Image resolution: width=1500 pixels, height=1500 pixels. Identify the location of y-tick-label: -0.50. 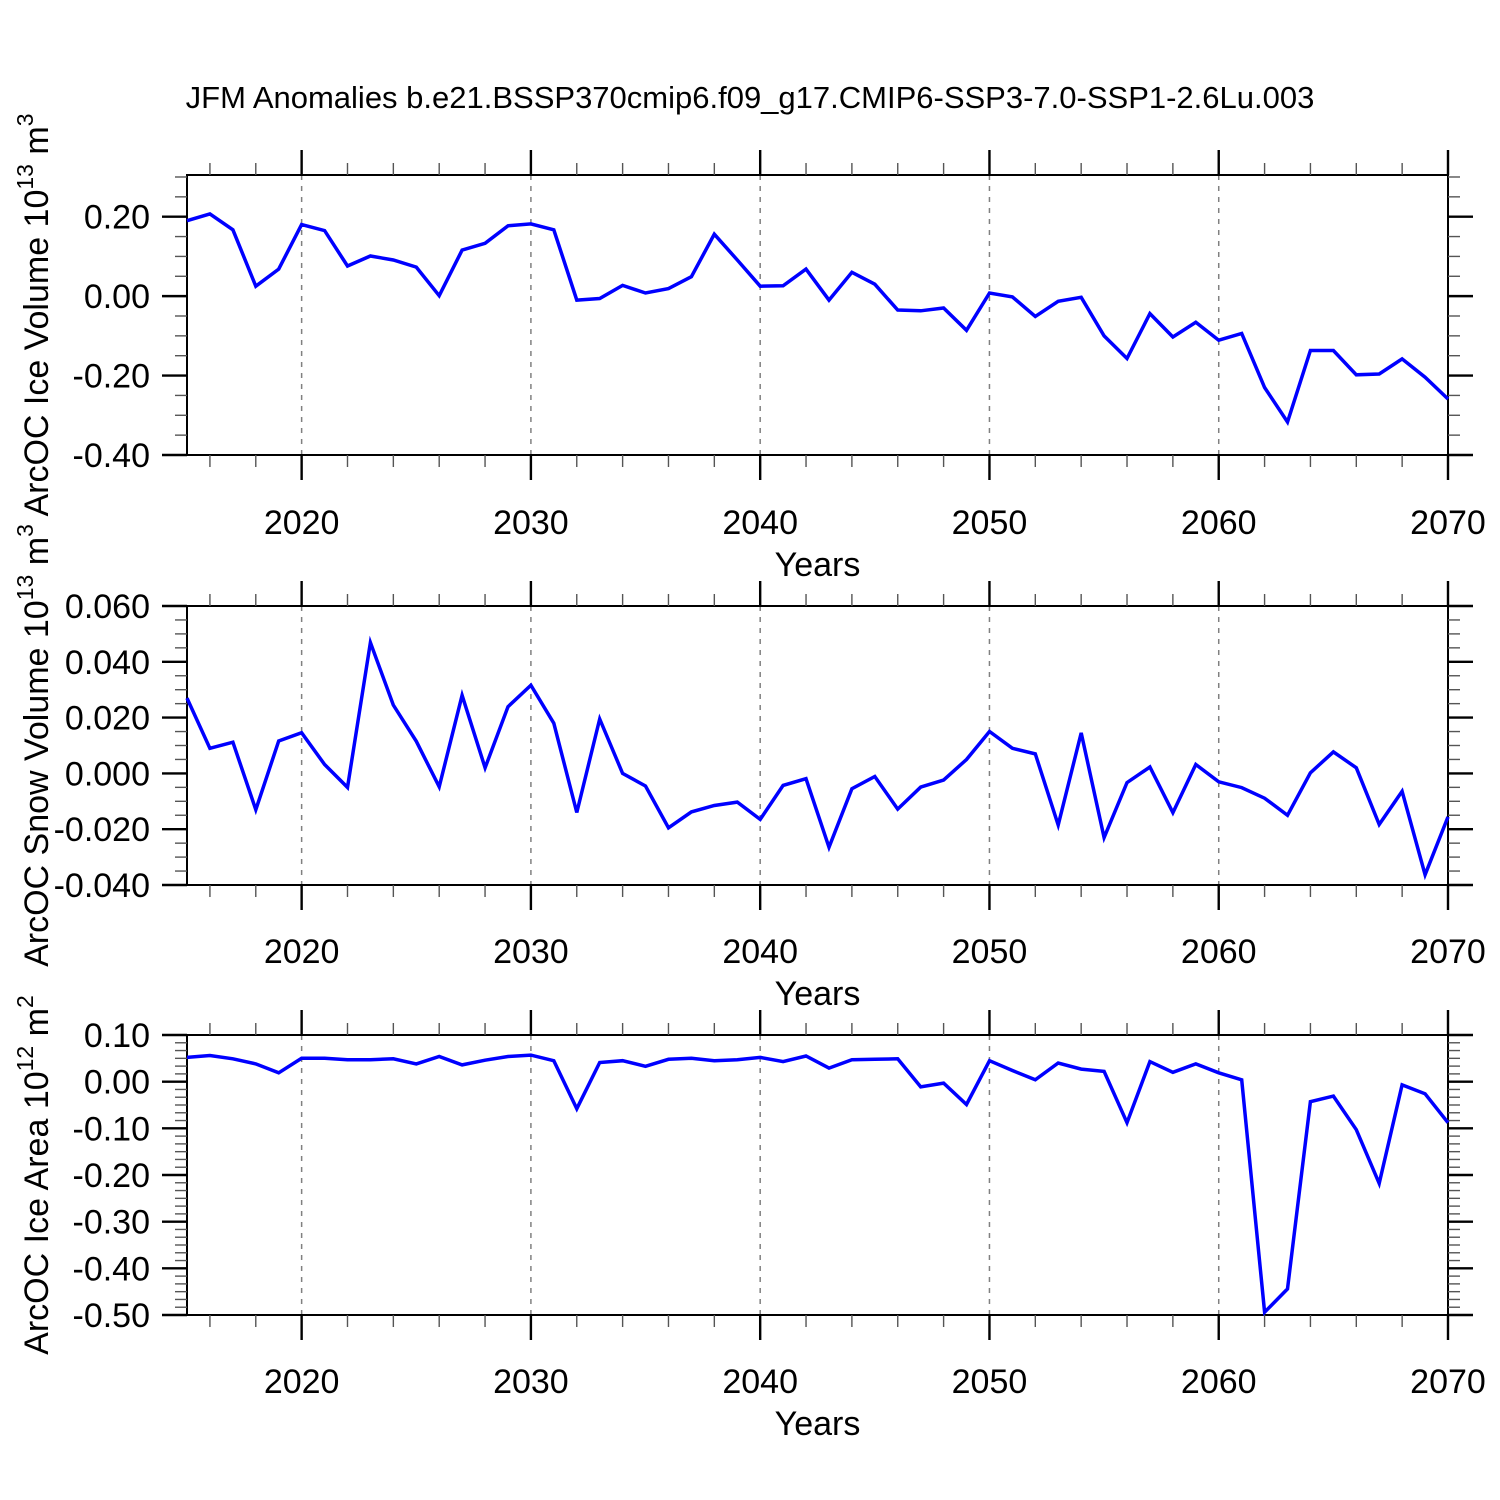
(112, 1316).